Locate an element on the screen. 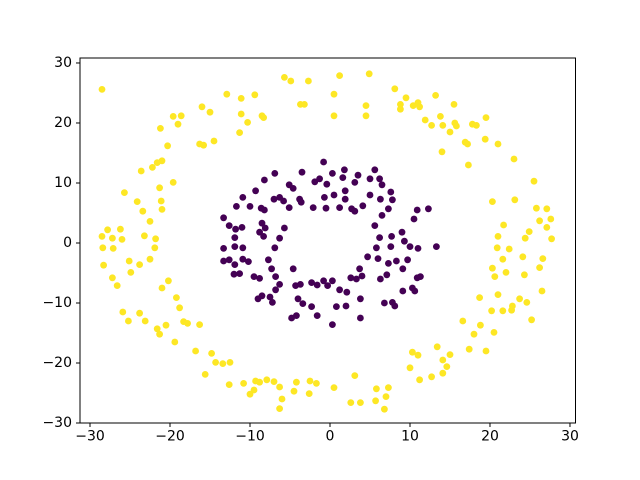 The height and width of the screenshot is (480, 640). y-tick-label: 30 is located at coordinates (63, 63).